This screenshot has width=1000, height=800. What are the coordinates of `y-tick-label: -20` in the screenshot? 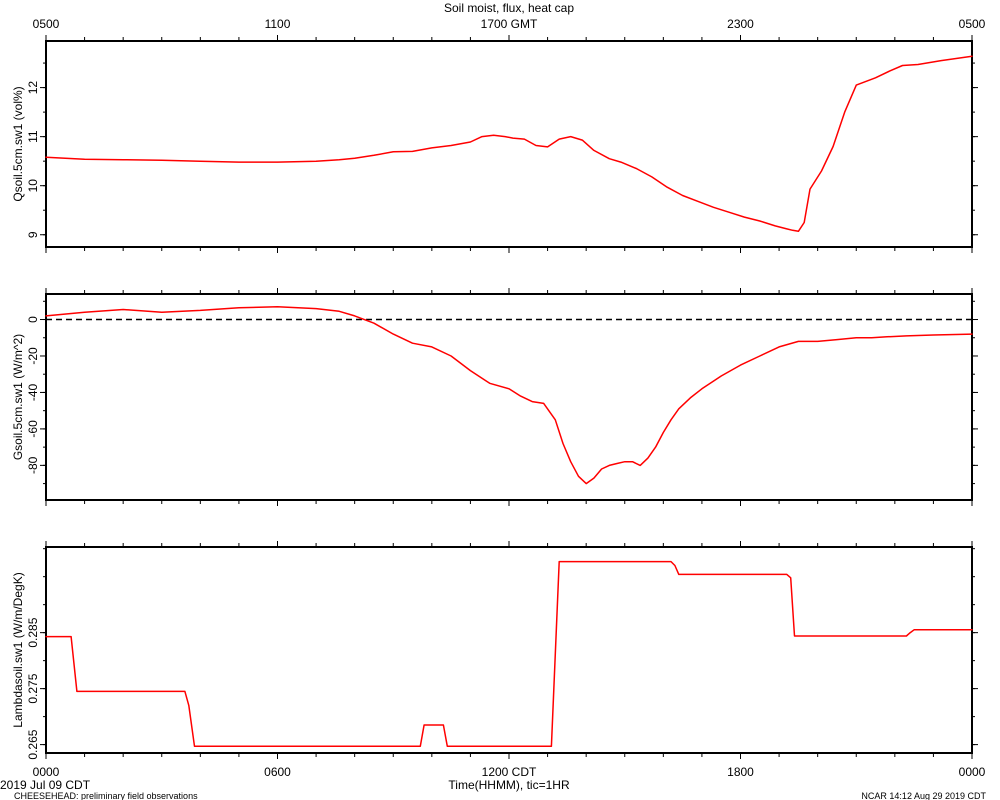 It's located at (33, 356).